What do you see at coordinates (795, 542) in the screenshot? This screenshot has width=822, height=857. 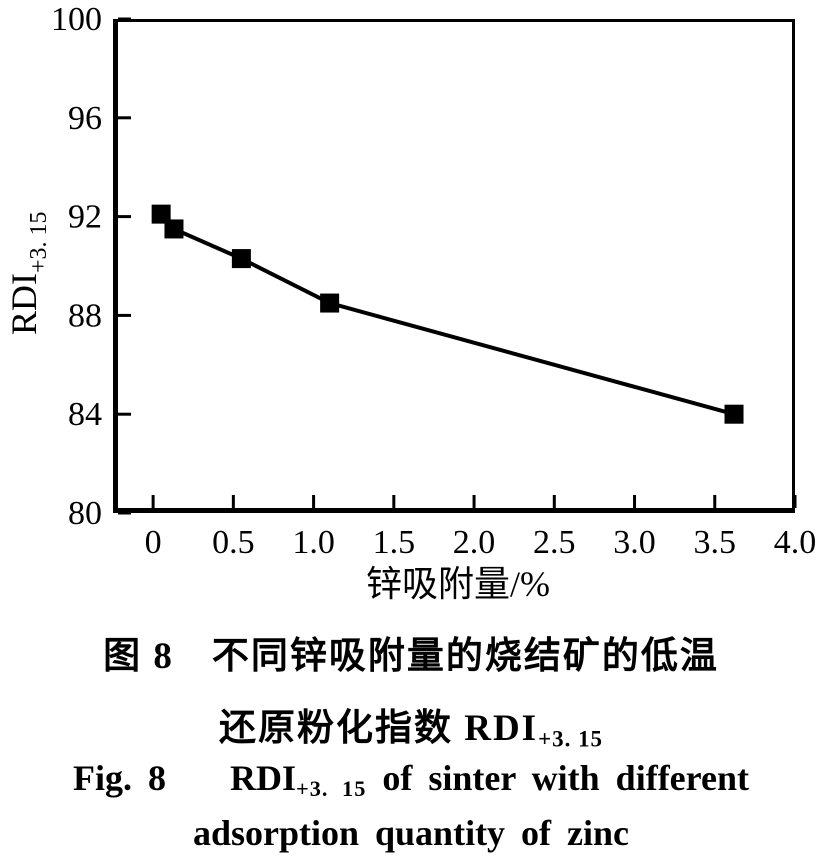 I see `x-axis-tick-label: 4.0` at bounding box center [795, 542].